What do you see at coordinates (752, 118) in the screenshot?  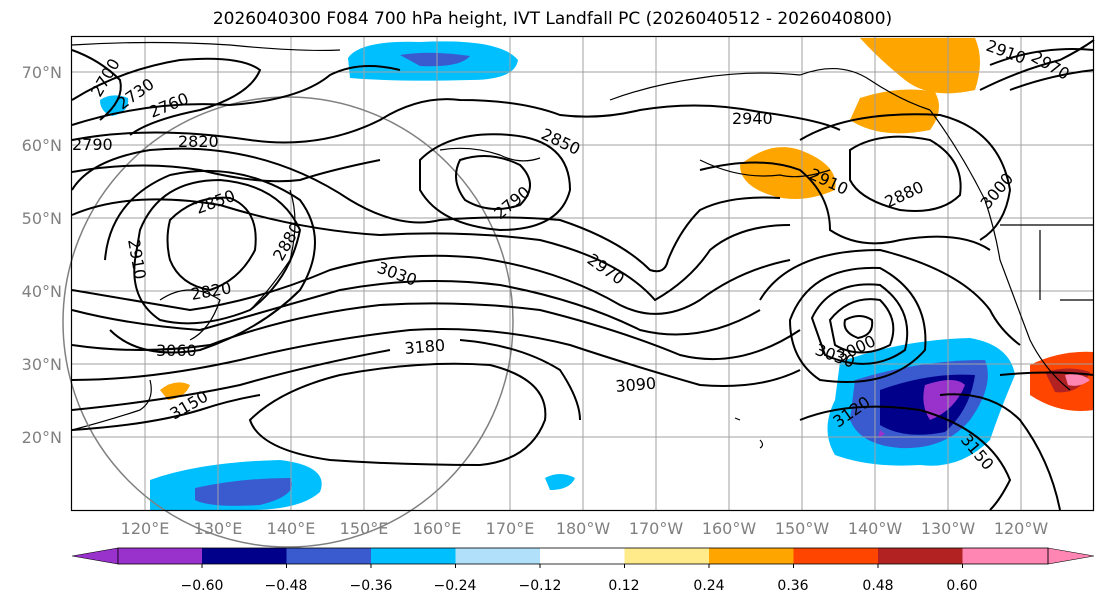 I see `contour-label: 2940` at bounding box center [752, 118].